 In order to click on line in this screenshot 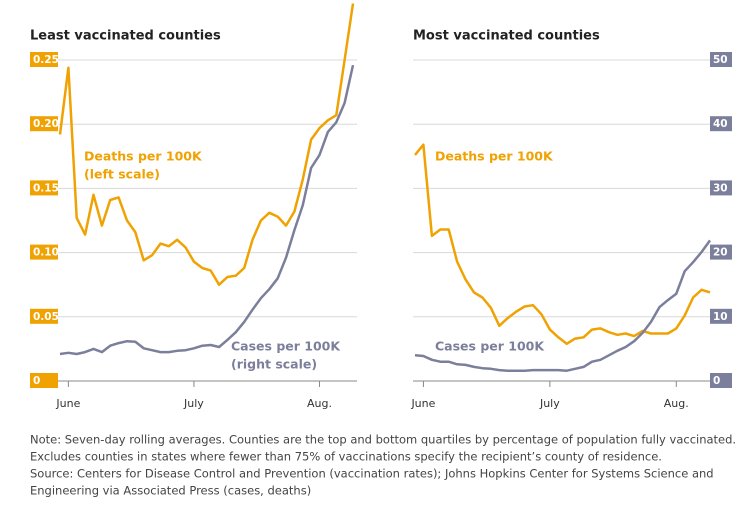, I will do `click(563, 305)`.